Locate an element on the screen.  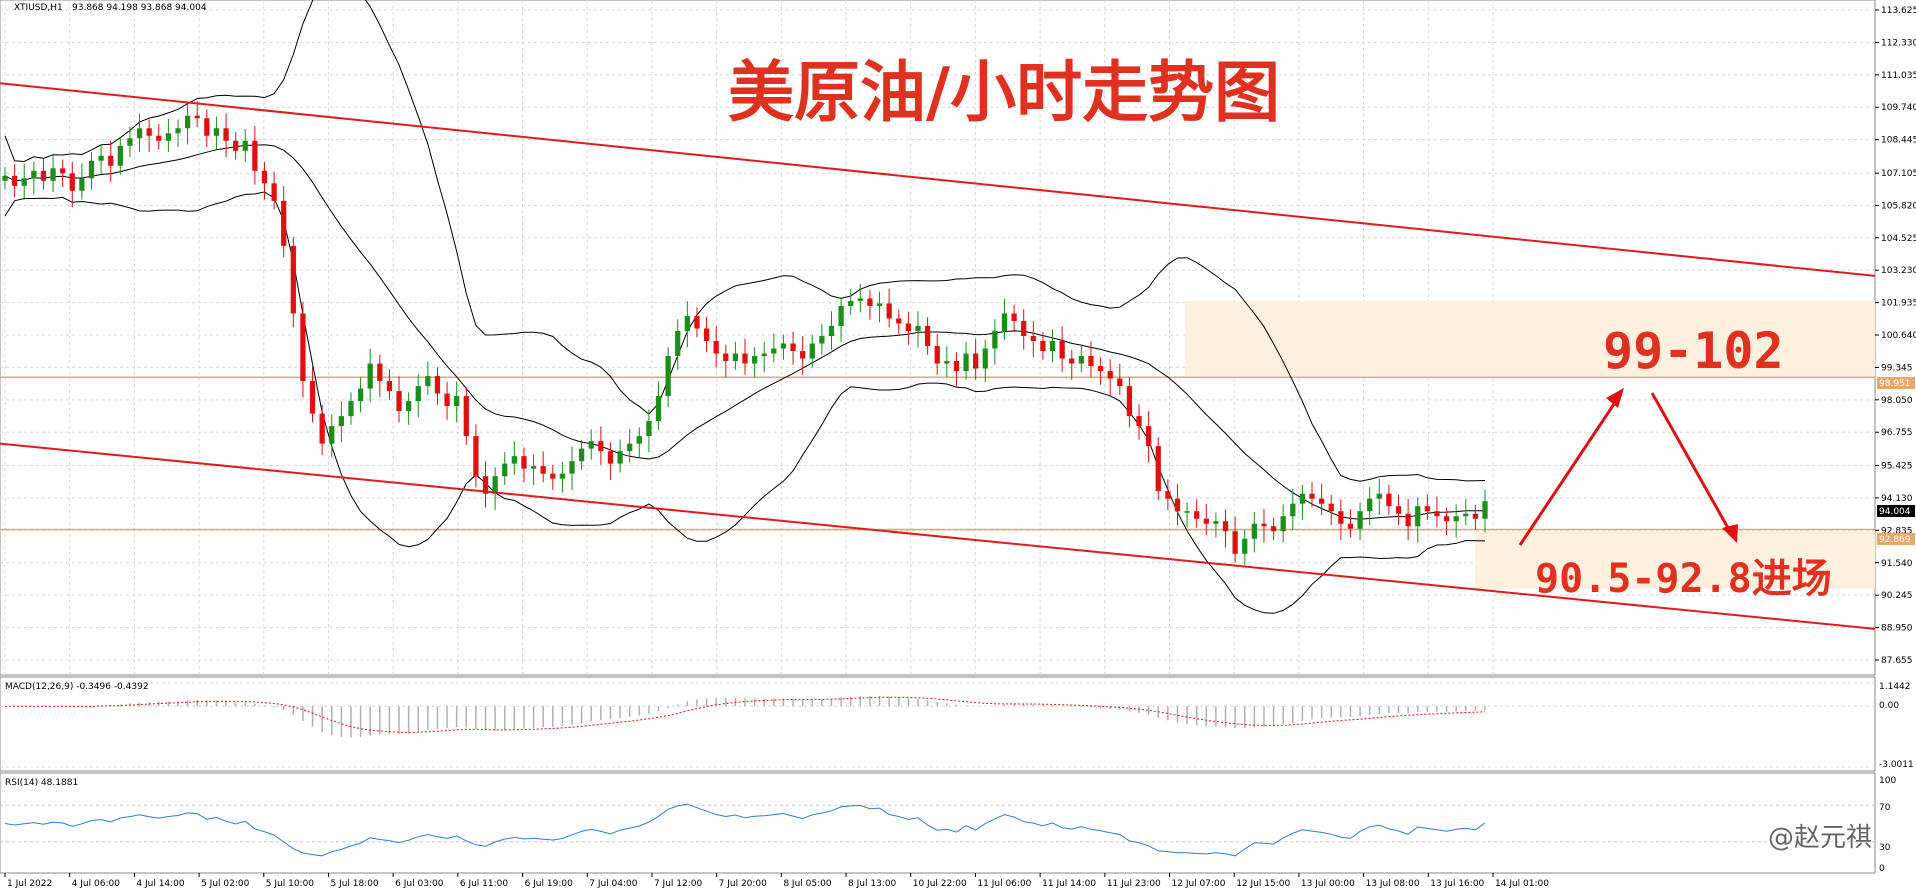
target-zone-label: 99-102 is located at coordinates (1693, 351).